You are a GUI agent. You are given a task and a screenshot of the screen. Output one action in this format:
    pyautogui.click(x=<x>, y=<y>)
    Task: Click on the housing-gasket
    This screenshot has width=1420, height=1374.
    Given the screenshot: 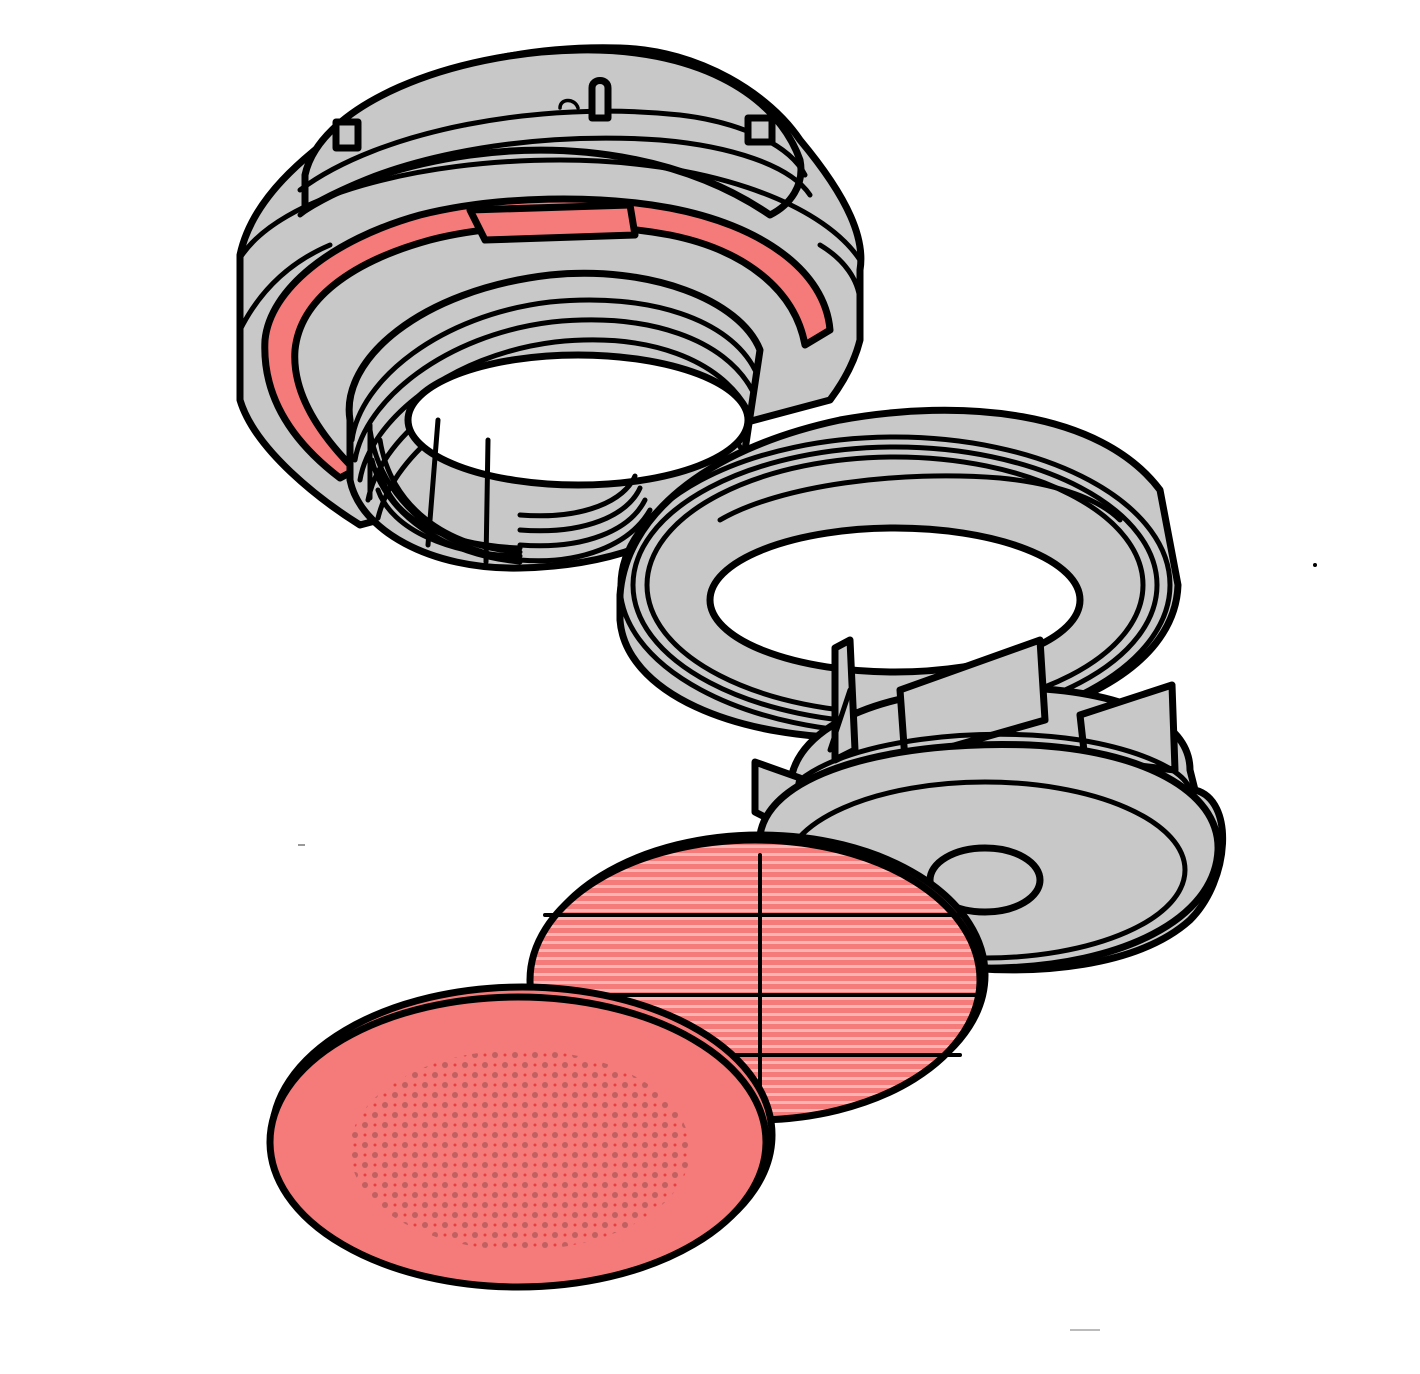 What is the action you would take?
    pyautogui.click(x=547, y=338)
    